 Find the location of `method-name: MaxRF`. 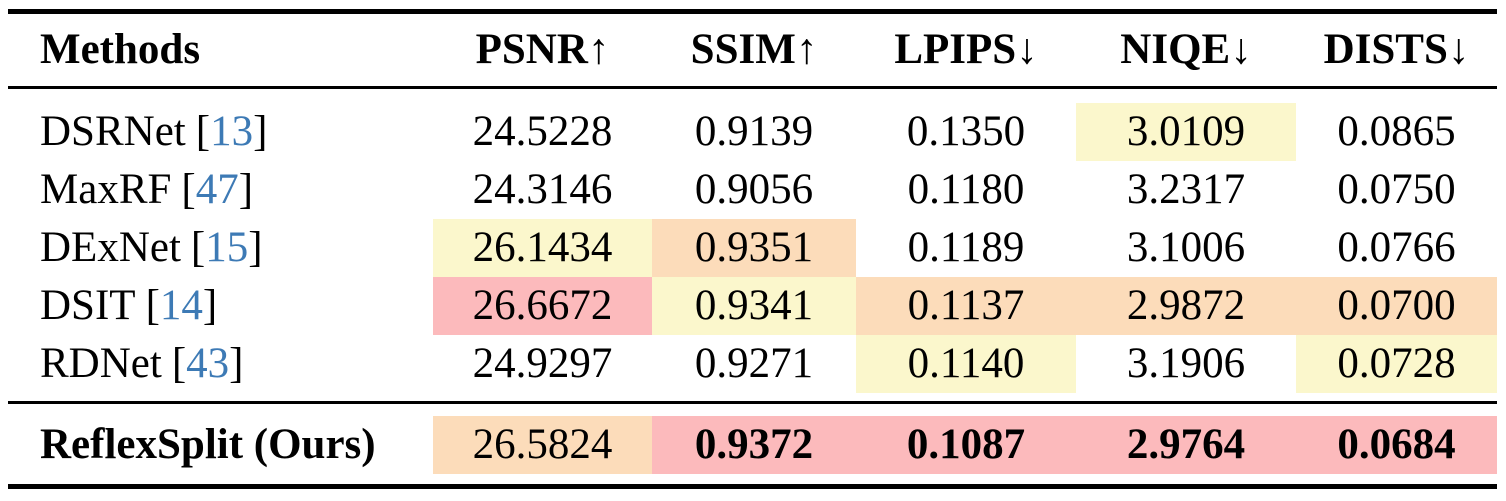

method-name: MaxRF is located at coordinates (106, 189).